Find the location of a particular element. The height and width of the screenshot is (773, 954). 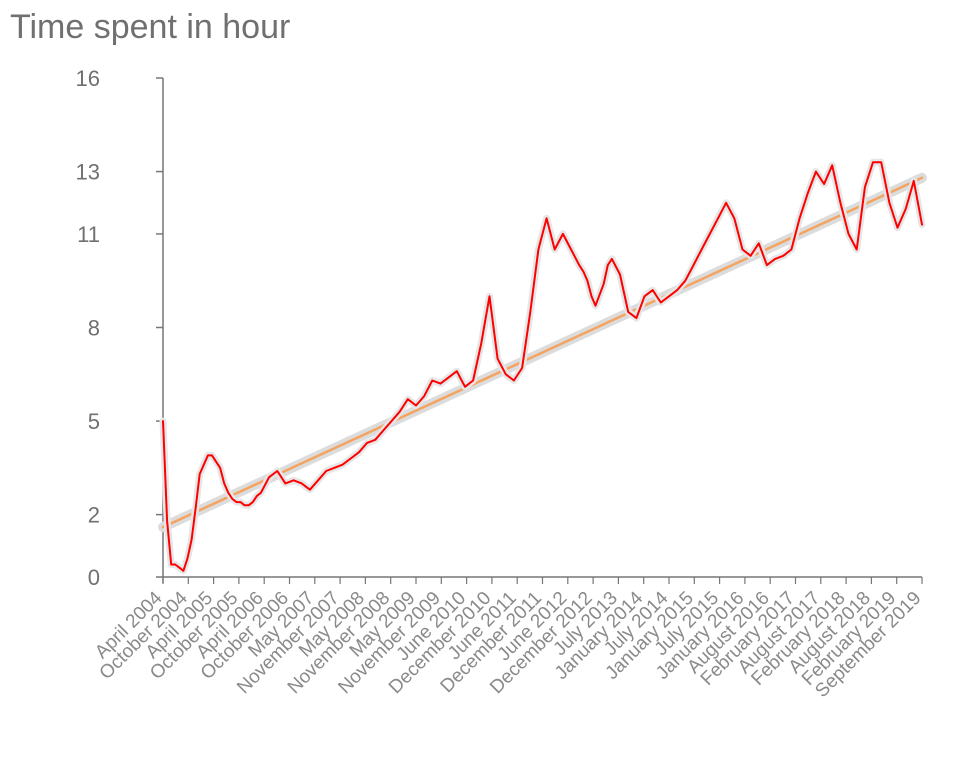

y-tick-label: 2 is located at coordinates (94, 515).